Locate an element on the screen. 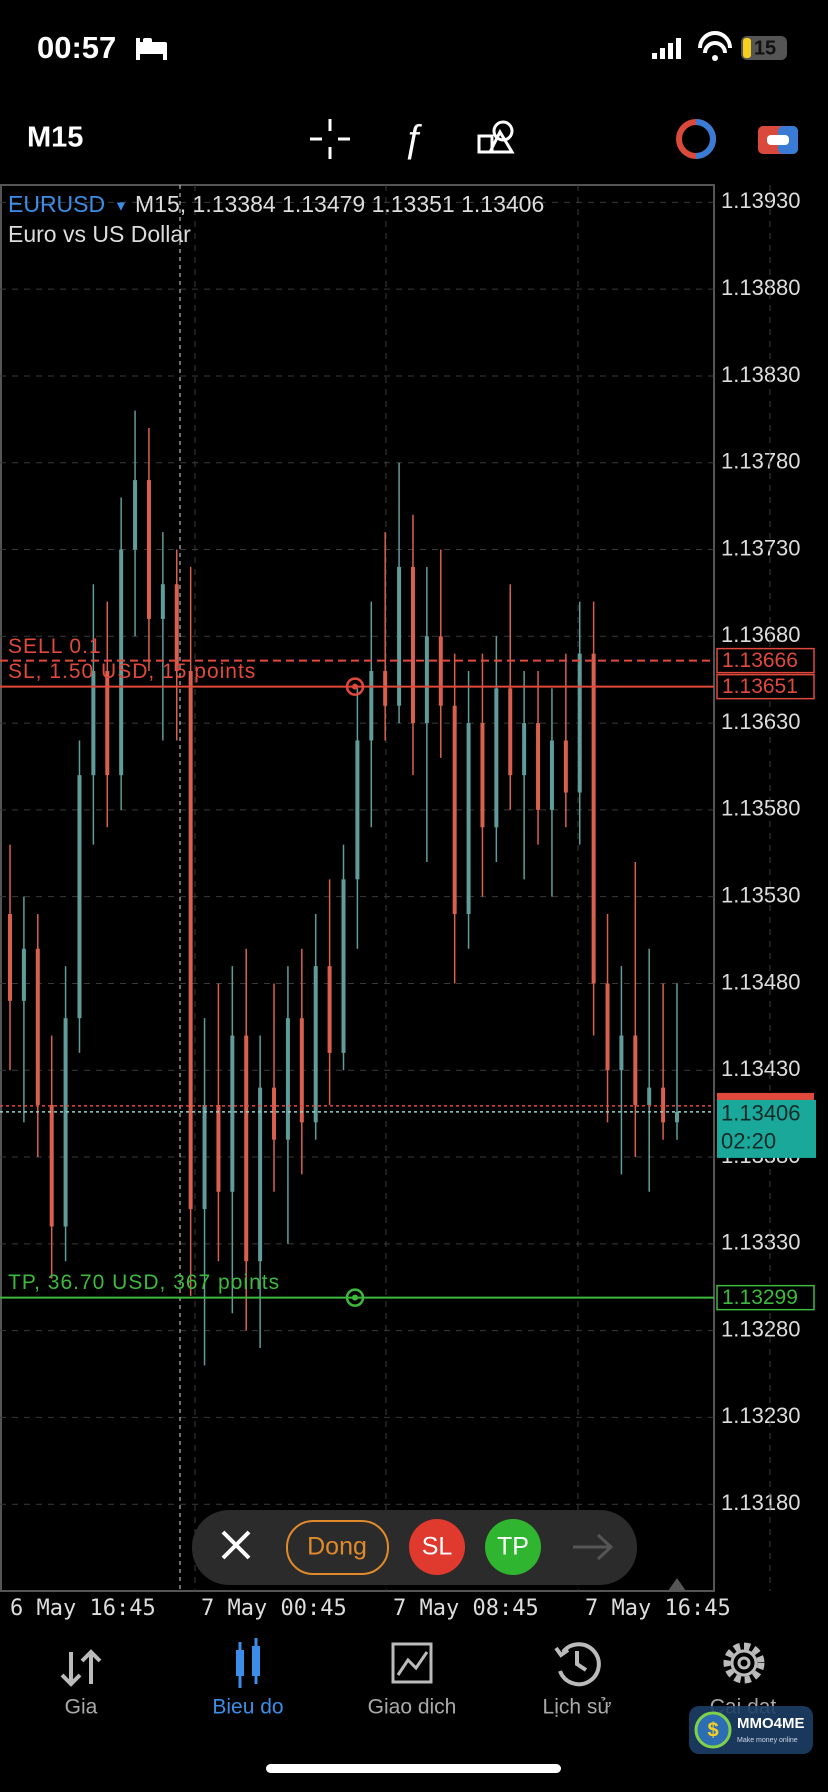 The image size is (828, 1792). order-bar: Dong SL TP is located at coordinates (414, 1547).